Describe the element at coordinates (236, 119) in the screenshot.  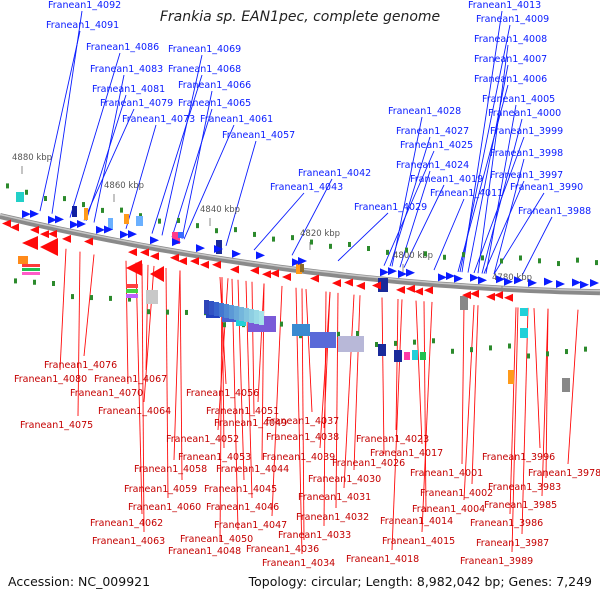
I see `forward-gene-label: Franean1_4061` at that location.